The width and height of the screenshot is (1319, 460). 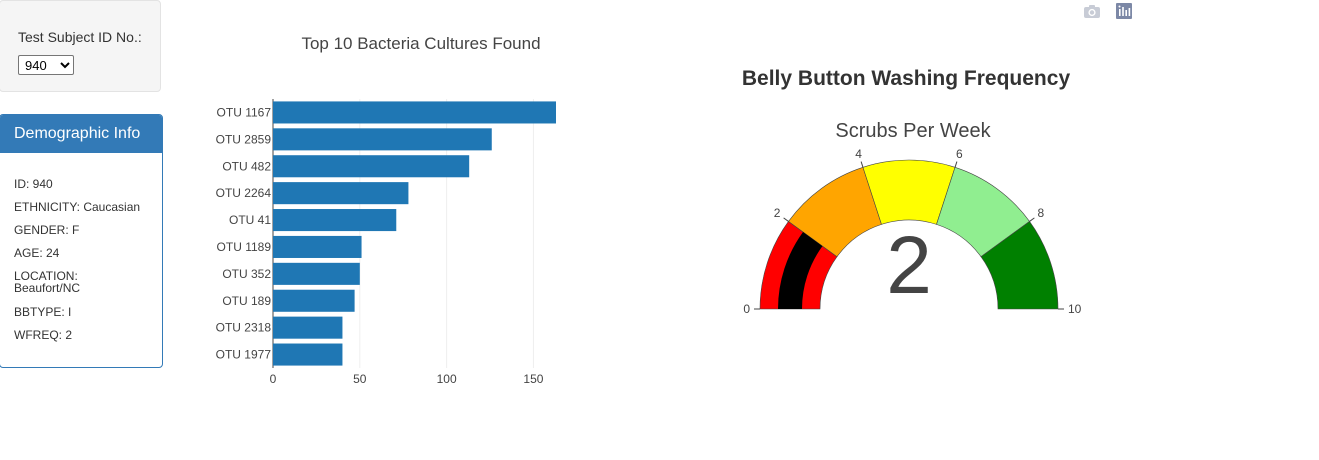 I want to click on demographic-item-location: LOCATION: Beaufort/NC, so click(x=47, y=282).